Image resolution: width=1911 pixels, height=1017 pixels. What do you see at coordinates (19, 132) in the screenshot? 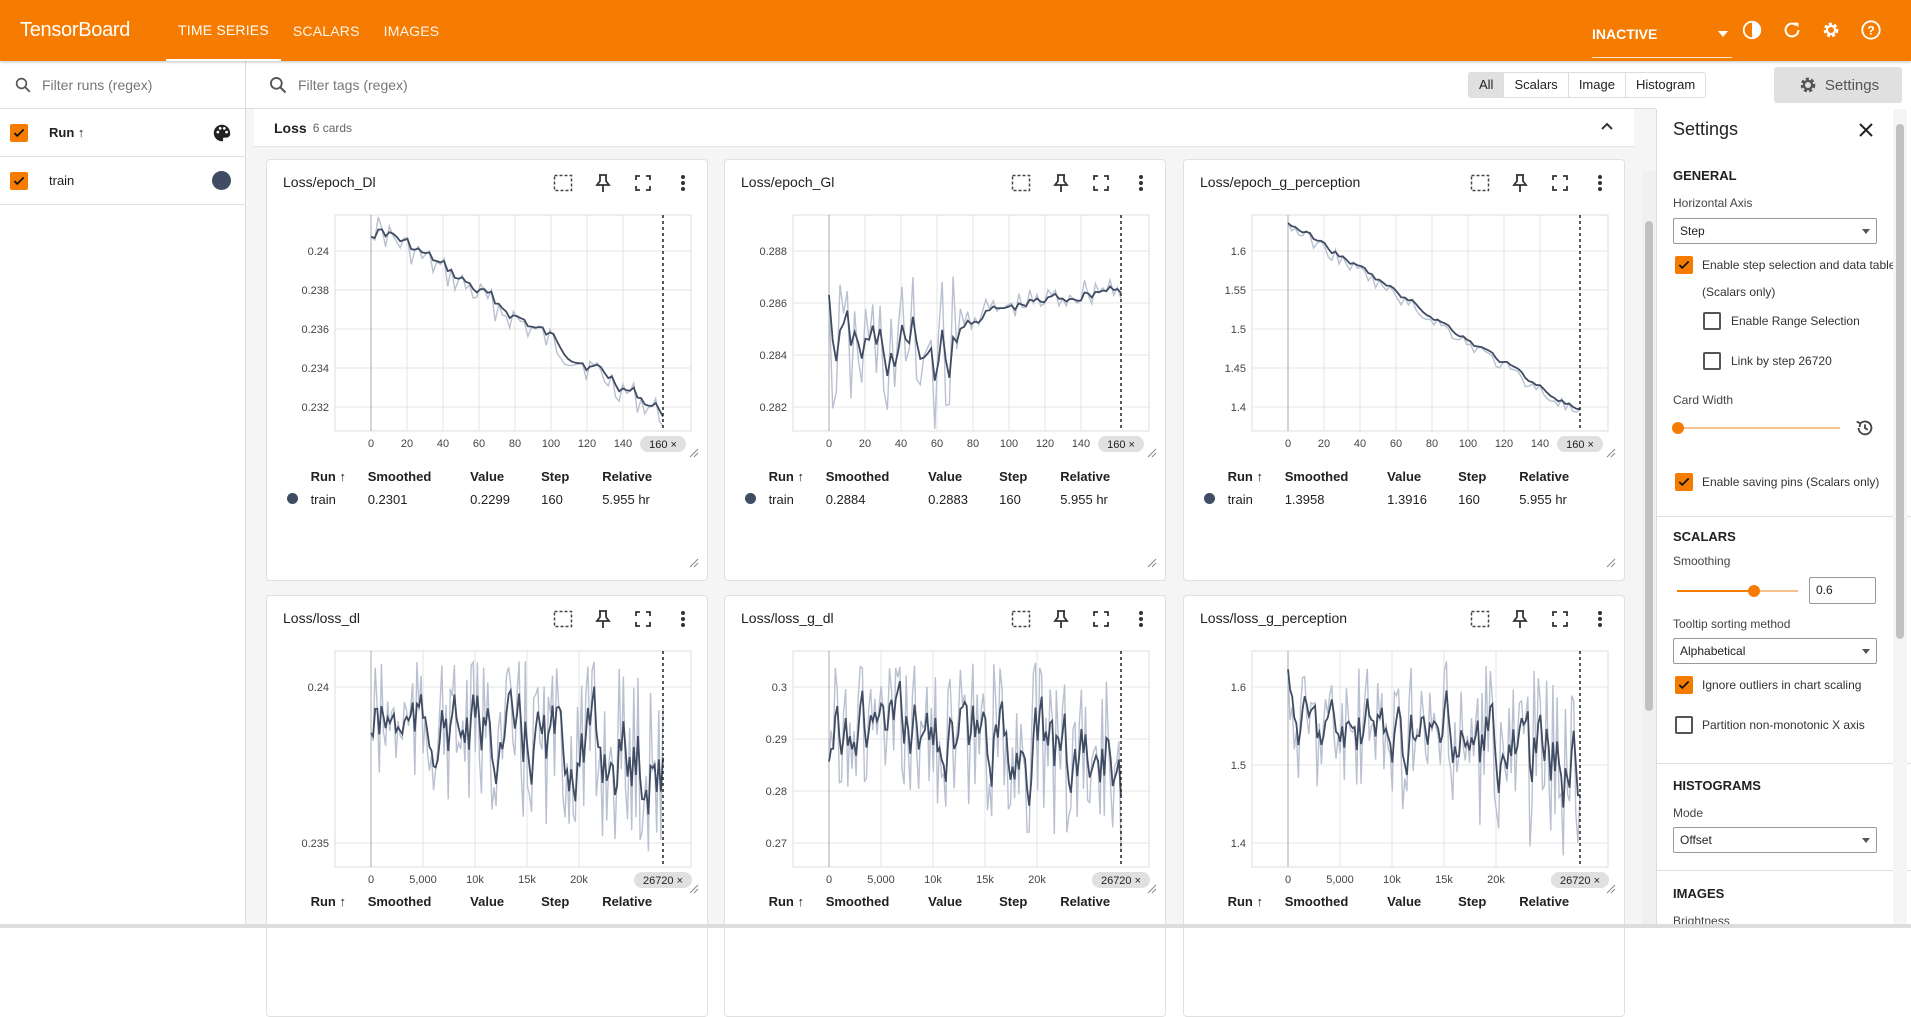
I see `select-all-checkbox` at bounding box center [19, 132].